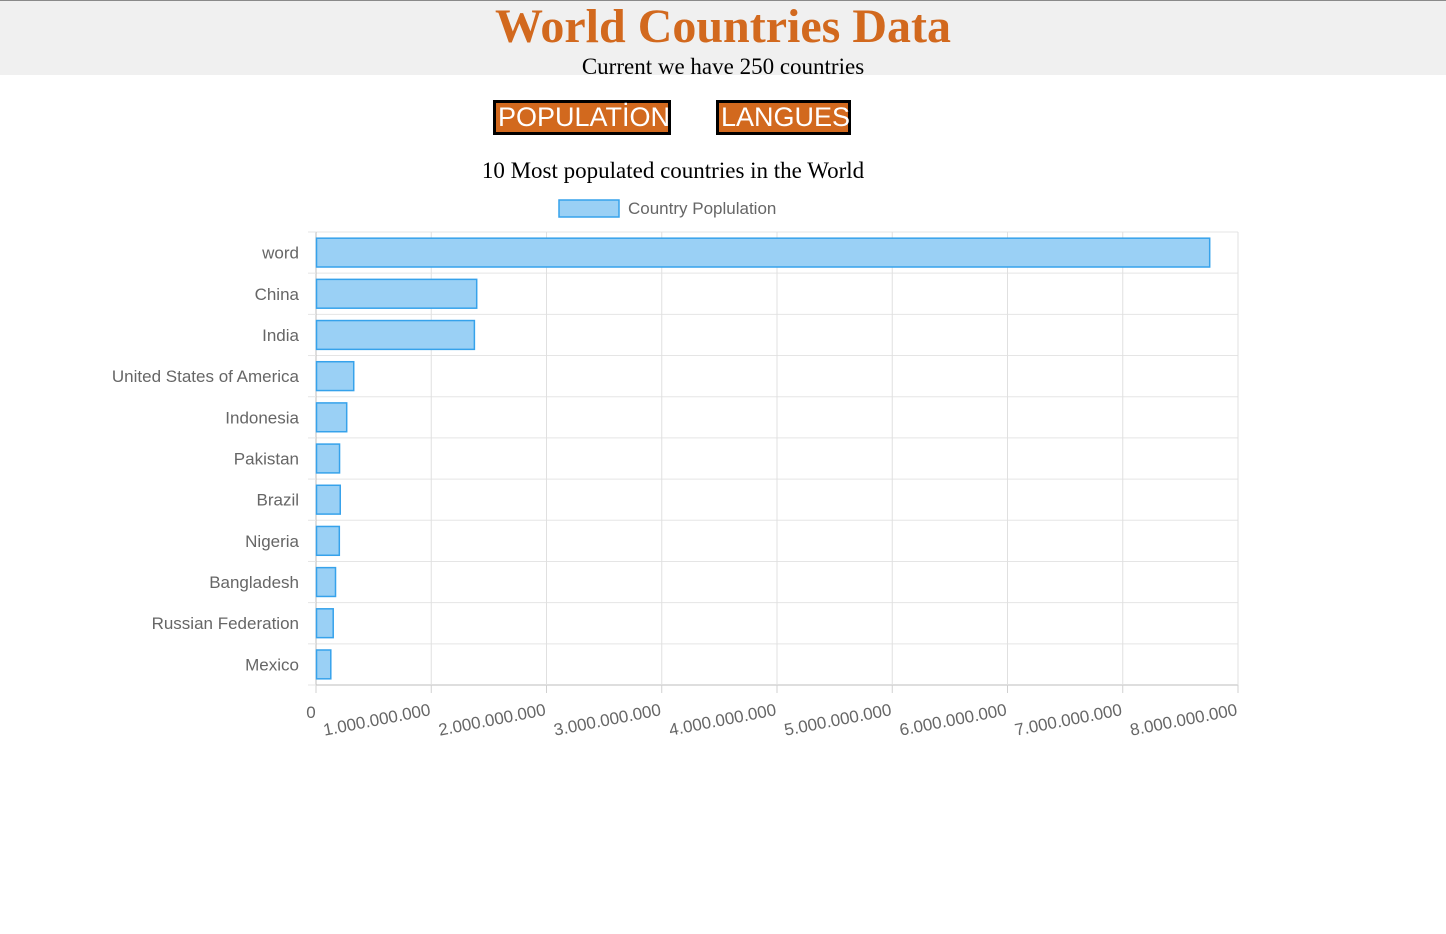  Describe the element at coordinates (277, 294) in the screenshot. I see `category-label: China` at that location.